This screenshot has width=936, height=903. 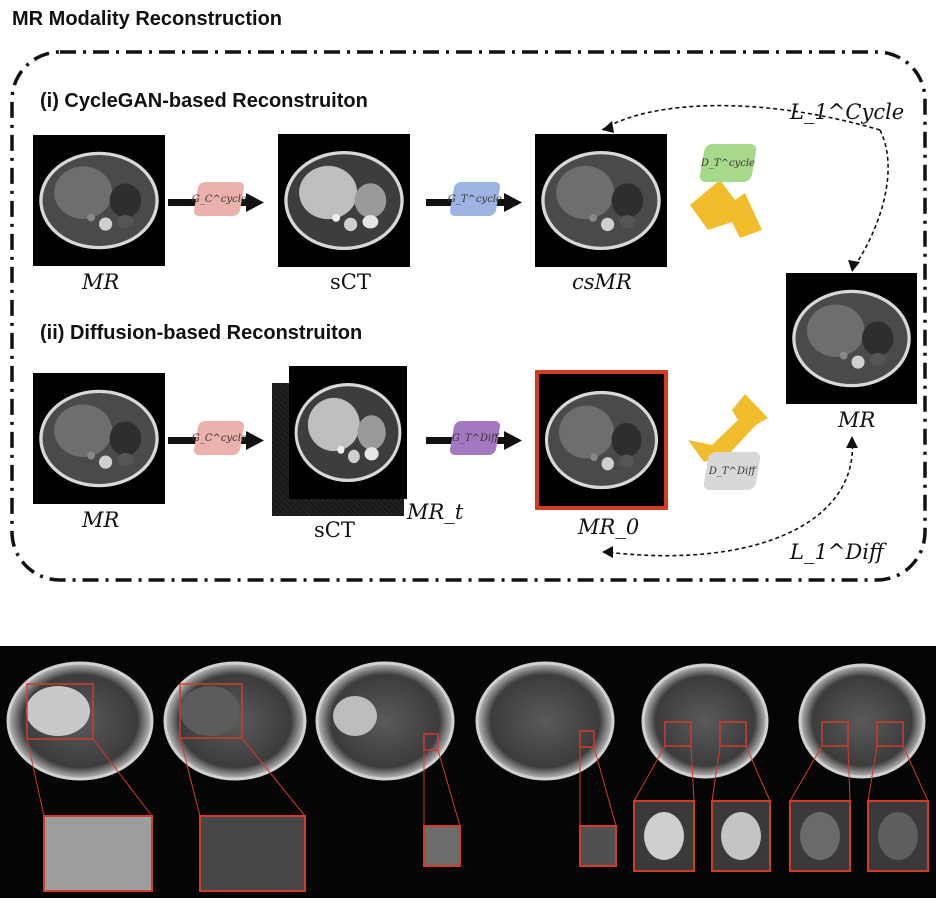 I want to click on row1-input-label: MR, so click(x=101, y=282).